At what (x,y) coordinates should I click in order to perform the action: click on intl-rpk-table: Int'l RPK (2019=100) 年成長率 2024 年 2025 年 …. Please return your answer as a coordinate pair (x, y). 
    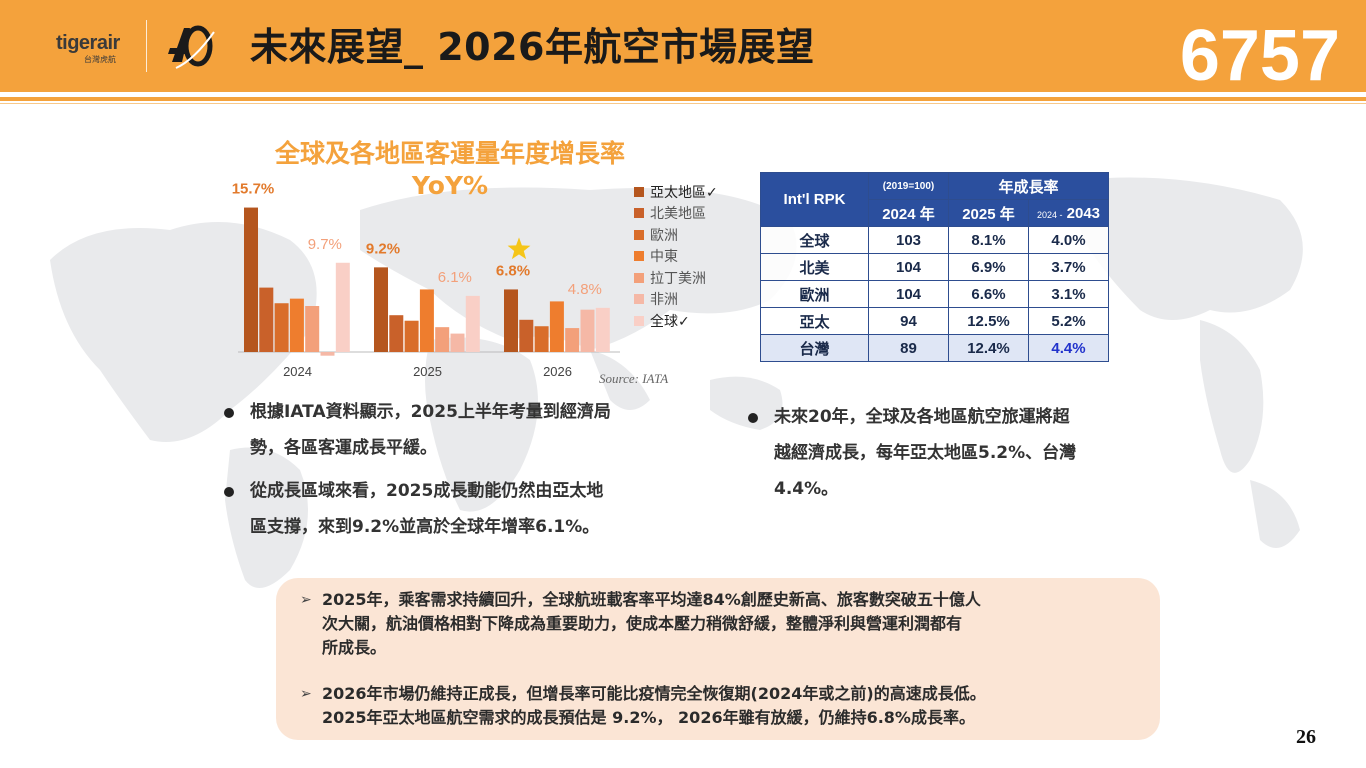
    Looking at the image, I should click on (934, 267).